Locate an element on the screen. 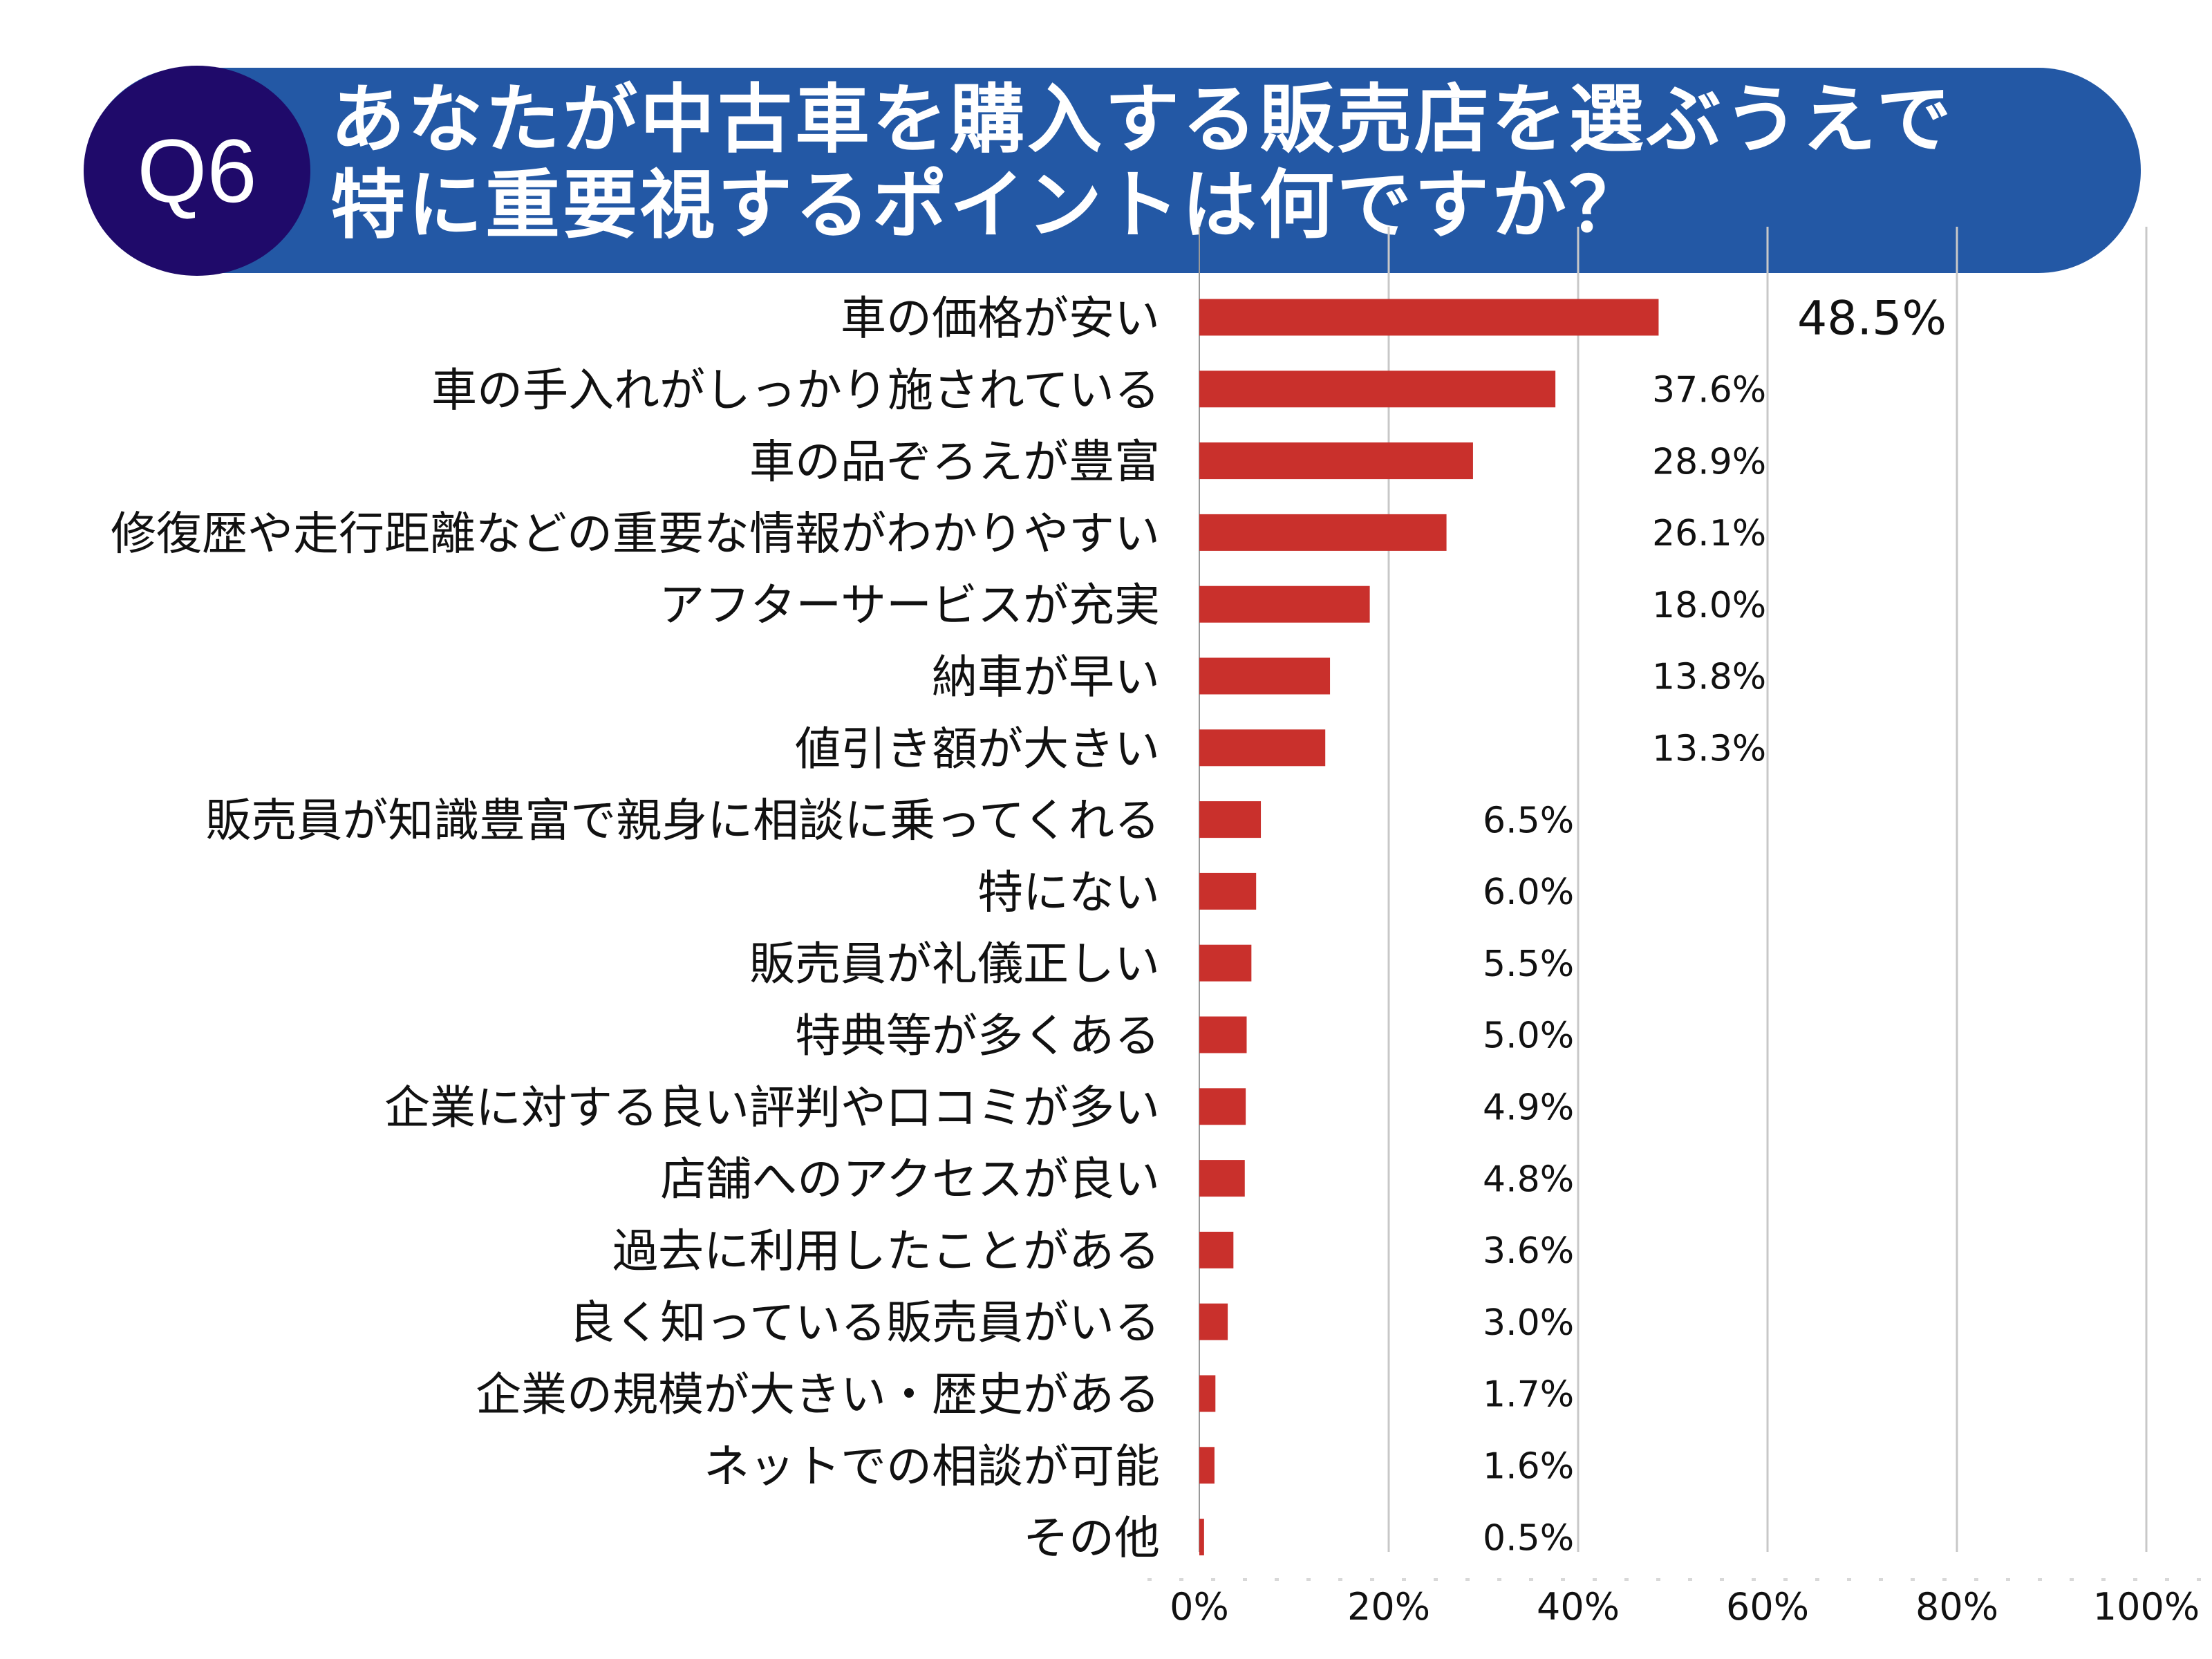 The height and width of the screenshot is (1659, 2212). chart-title: あなたが中古車を購入する販売店を選ぶうえで 特に重要視するポイントは何ですか？ is located at coordinates (1142, 163).